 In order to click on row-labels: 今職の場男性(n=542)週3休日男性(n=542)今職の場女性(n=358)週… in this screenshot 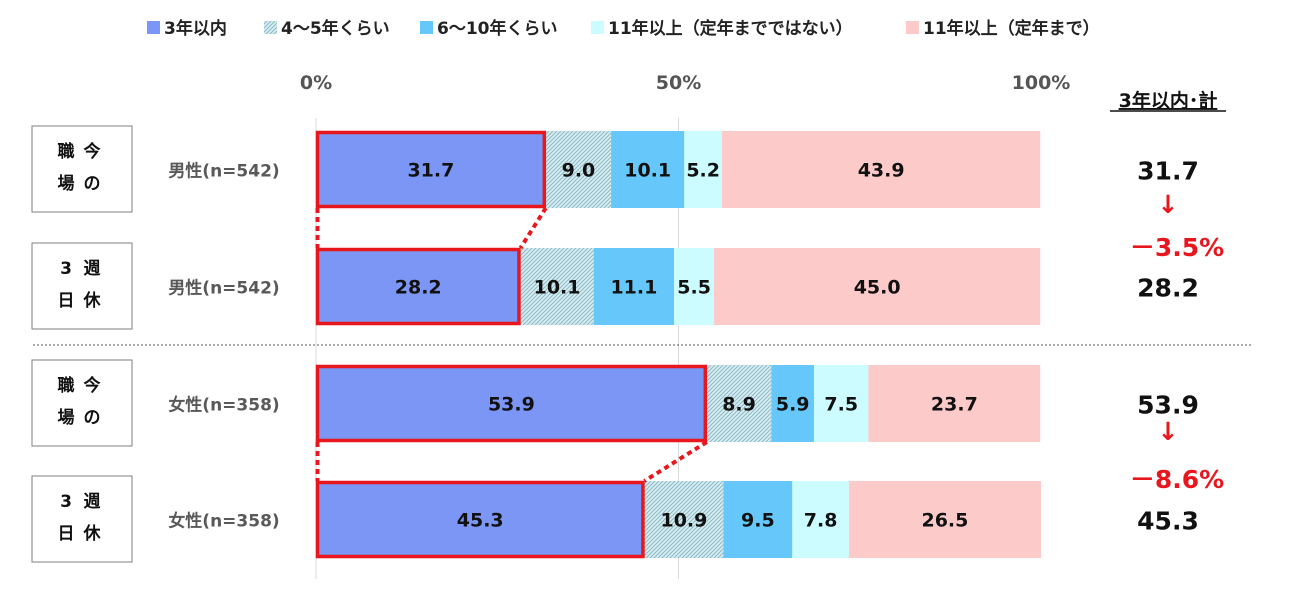, I will do `click(155, 344)`.